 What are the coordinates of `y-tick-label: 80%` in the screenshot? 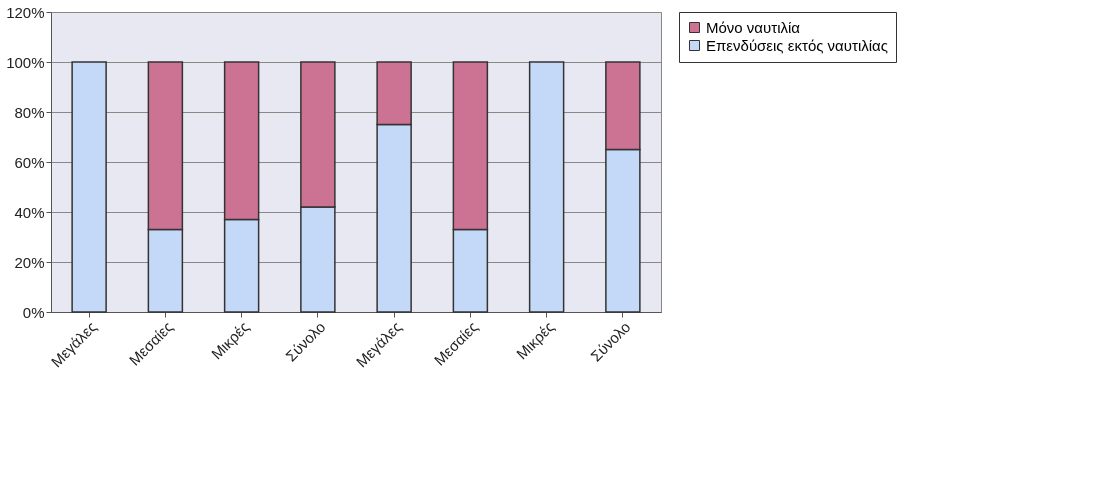 It's located at (29, 112).